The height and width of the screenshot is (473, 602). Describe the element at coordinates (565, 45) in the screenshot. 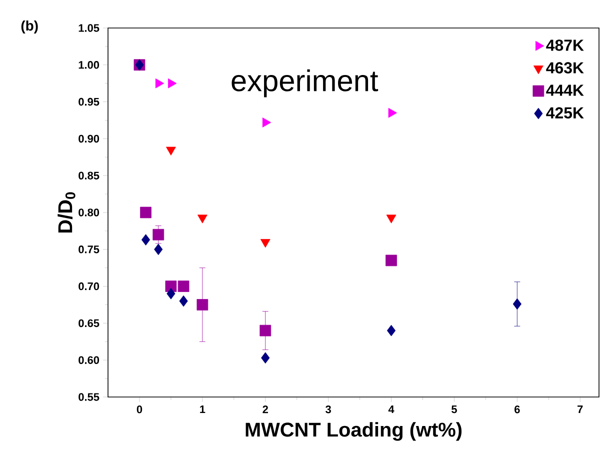

I see `legend-label: 487K` at that location.